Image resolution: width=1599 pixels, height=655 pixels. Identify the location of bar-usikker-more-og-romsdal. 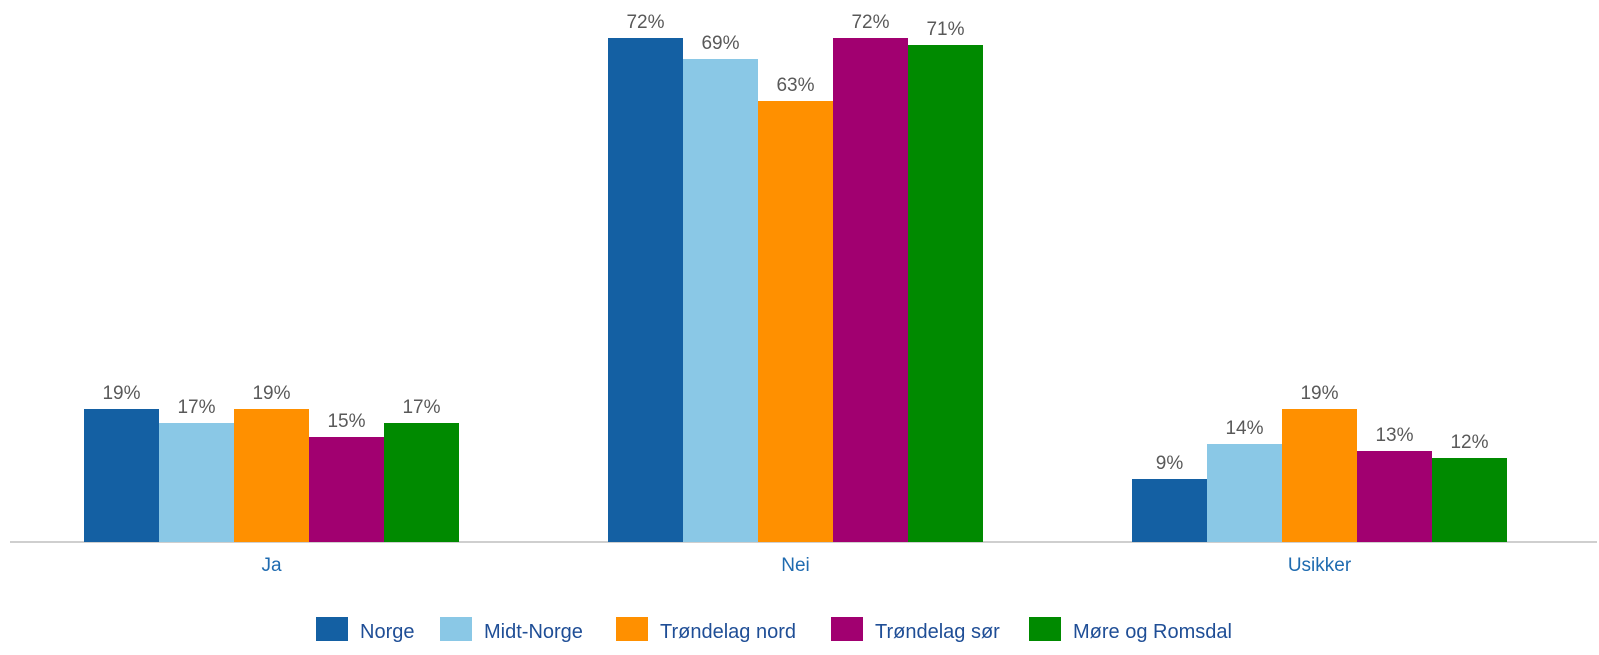
(1469, 500).